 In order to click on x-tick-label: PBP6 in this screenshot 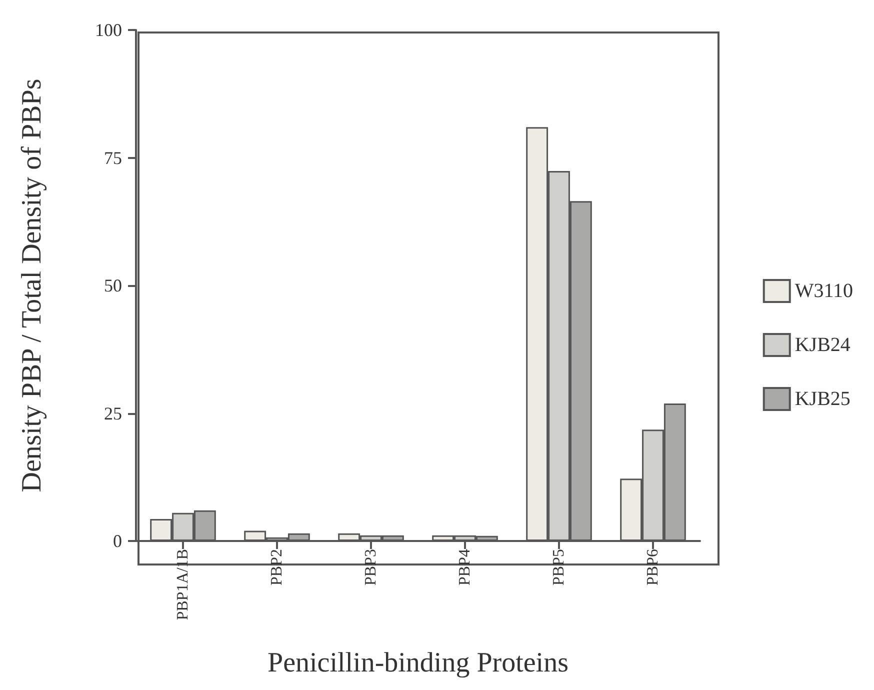, I will do `click(653, 567)`.